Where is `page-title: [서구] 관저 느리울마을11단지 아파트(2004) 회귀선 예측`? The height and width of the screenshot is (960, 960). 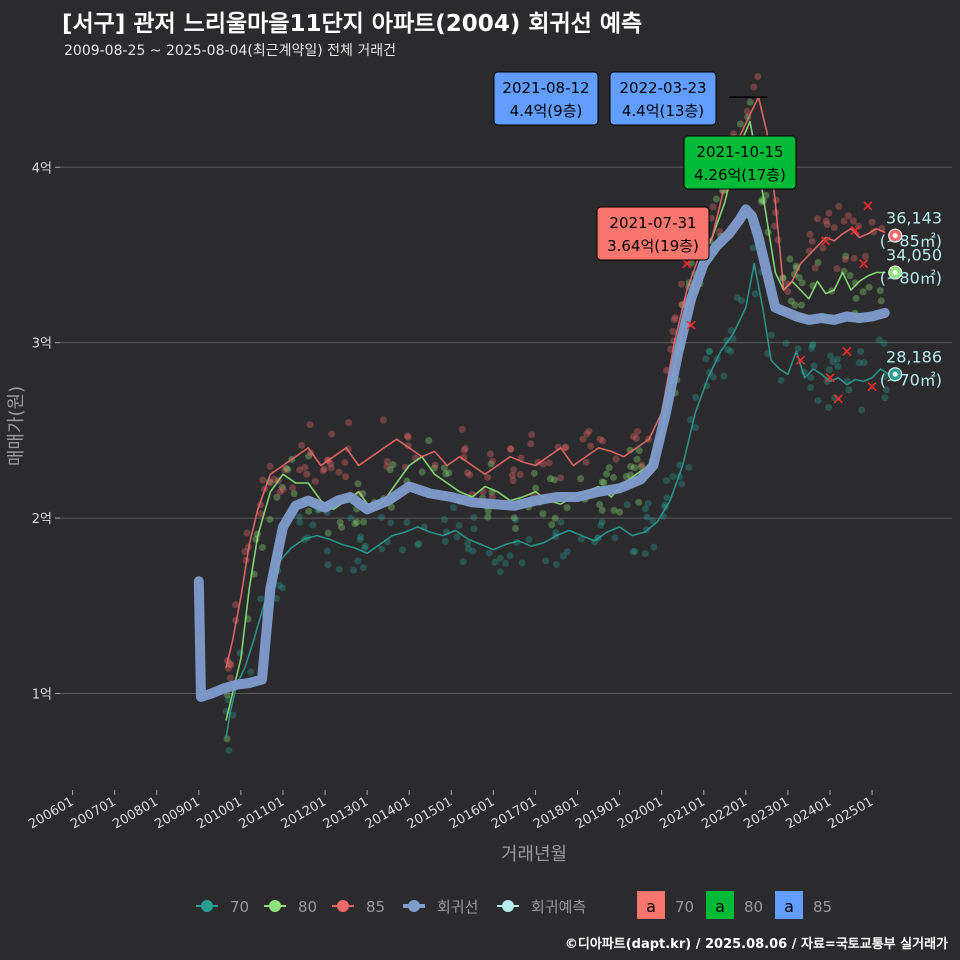 page-title: [서구] 관저 느리울마을11단지 아파트(2004) 회귀선 예측 is located at coordinates (352, 24).